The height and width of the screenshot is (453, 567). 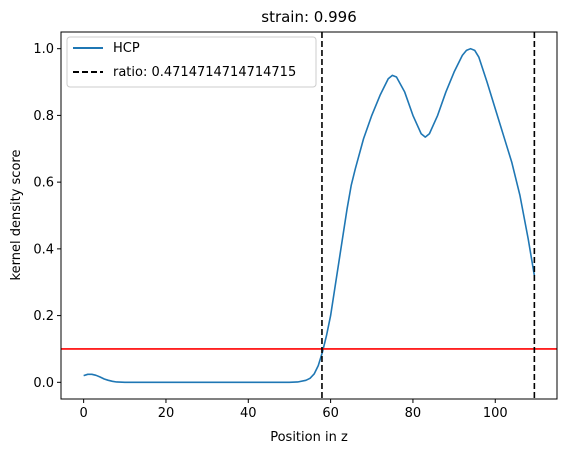 What do you see at coordinates (495, 413) in the screenshot?
I see `x-tick-label: 100` at bounding box center [495, 413].